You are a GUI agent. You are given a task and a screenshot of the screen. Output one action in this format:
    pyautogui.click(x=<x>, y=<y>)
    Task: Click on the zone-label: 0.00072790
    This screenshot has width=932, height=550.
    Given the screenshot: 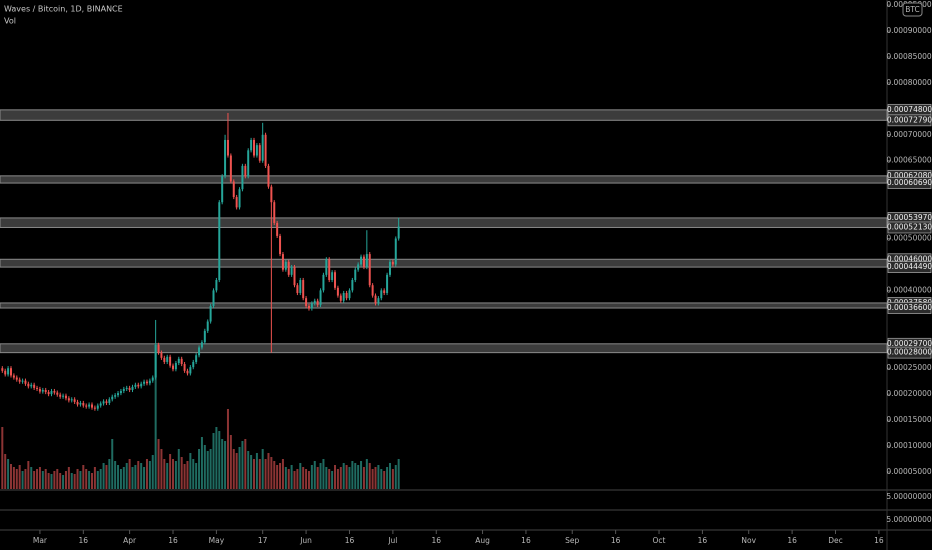 What is the action you would take?
    pyautogui.click(x=909, y=119)
    